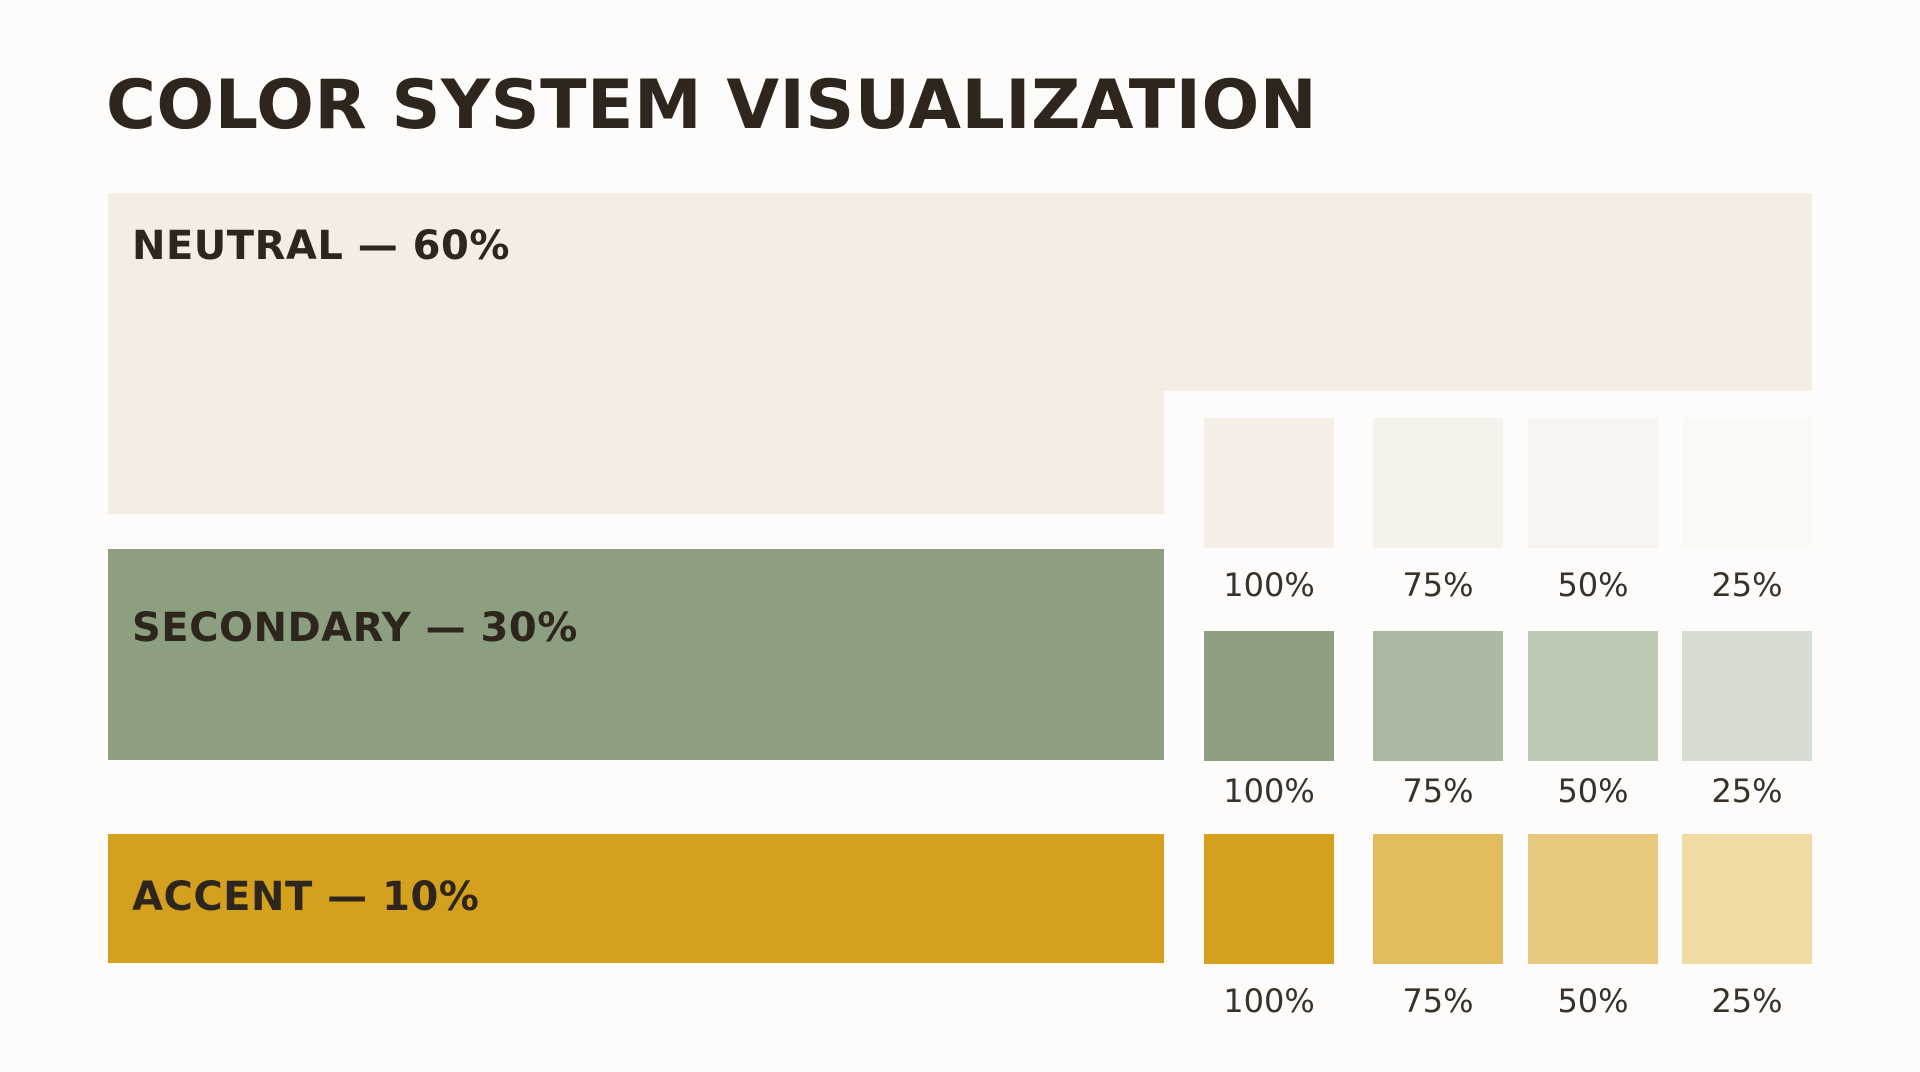 This screenshot has height=1072, width=1920. Describe the element at coordinates (355, 628) in the screenshot. I see `secondary-band-label: SECONDARY — 30%` at that location.